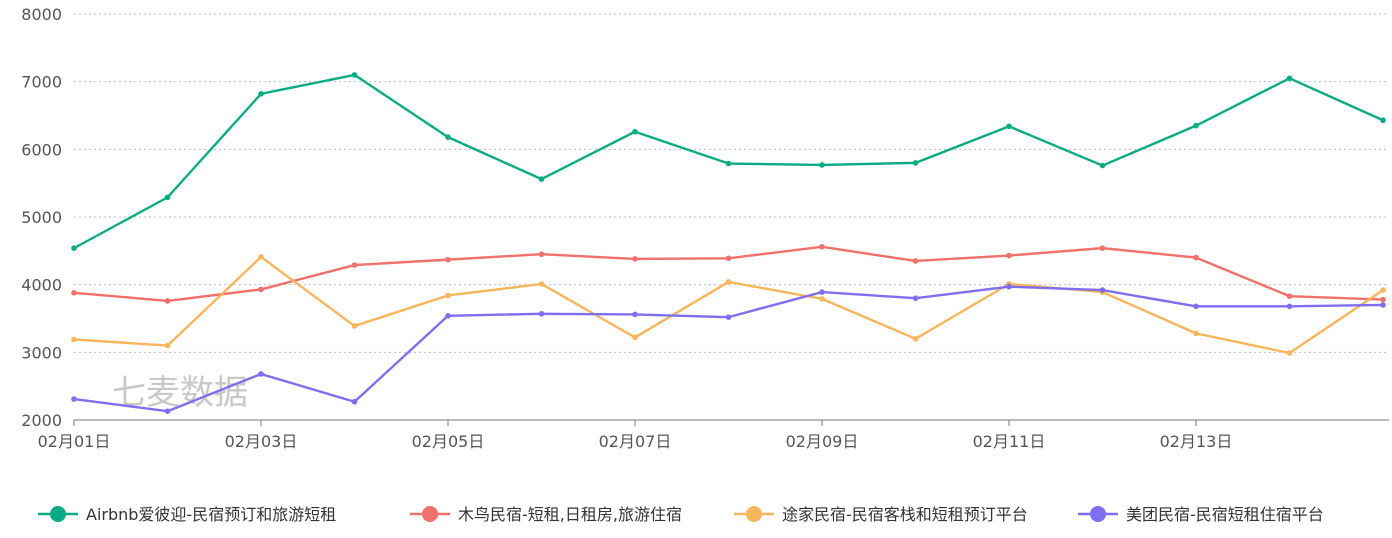  What do you see at coordinates (41, 149) in the screenshot?
I see `y-tick-label: 6000` at bounding box center [41, 149].